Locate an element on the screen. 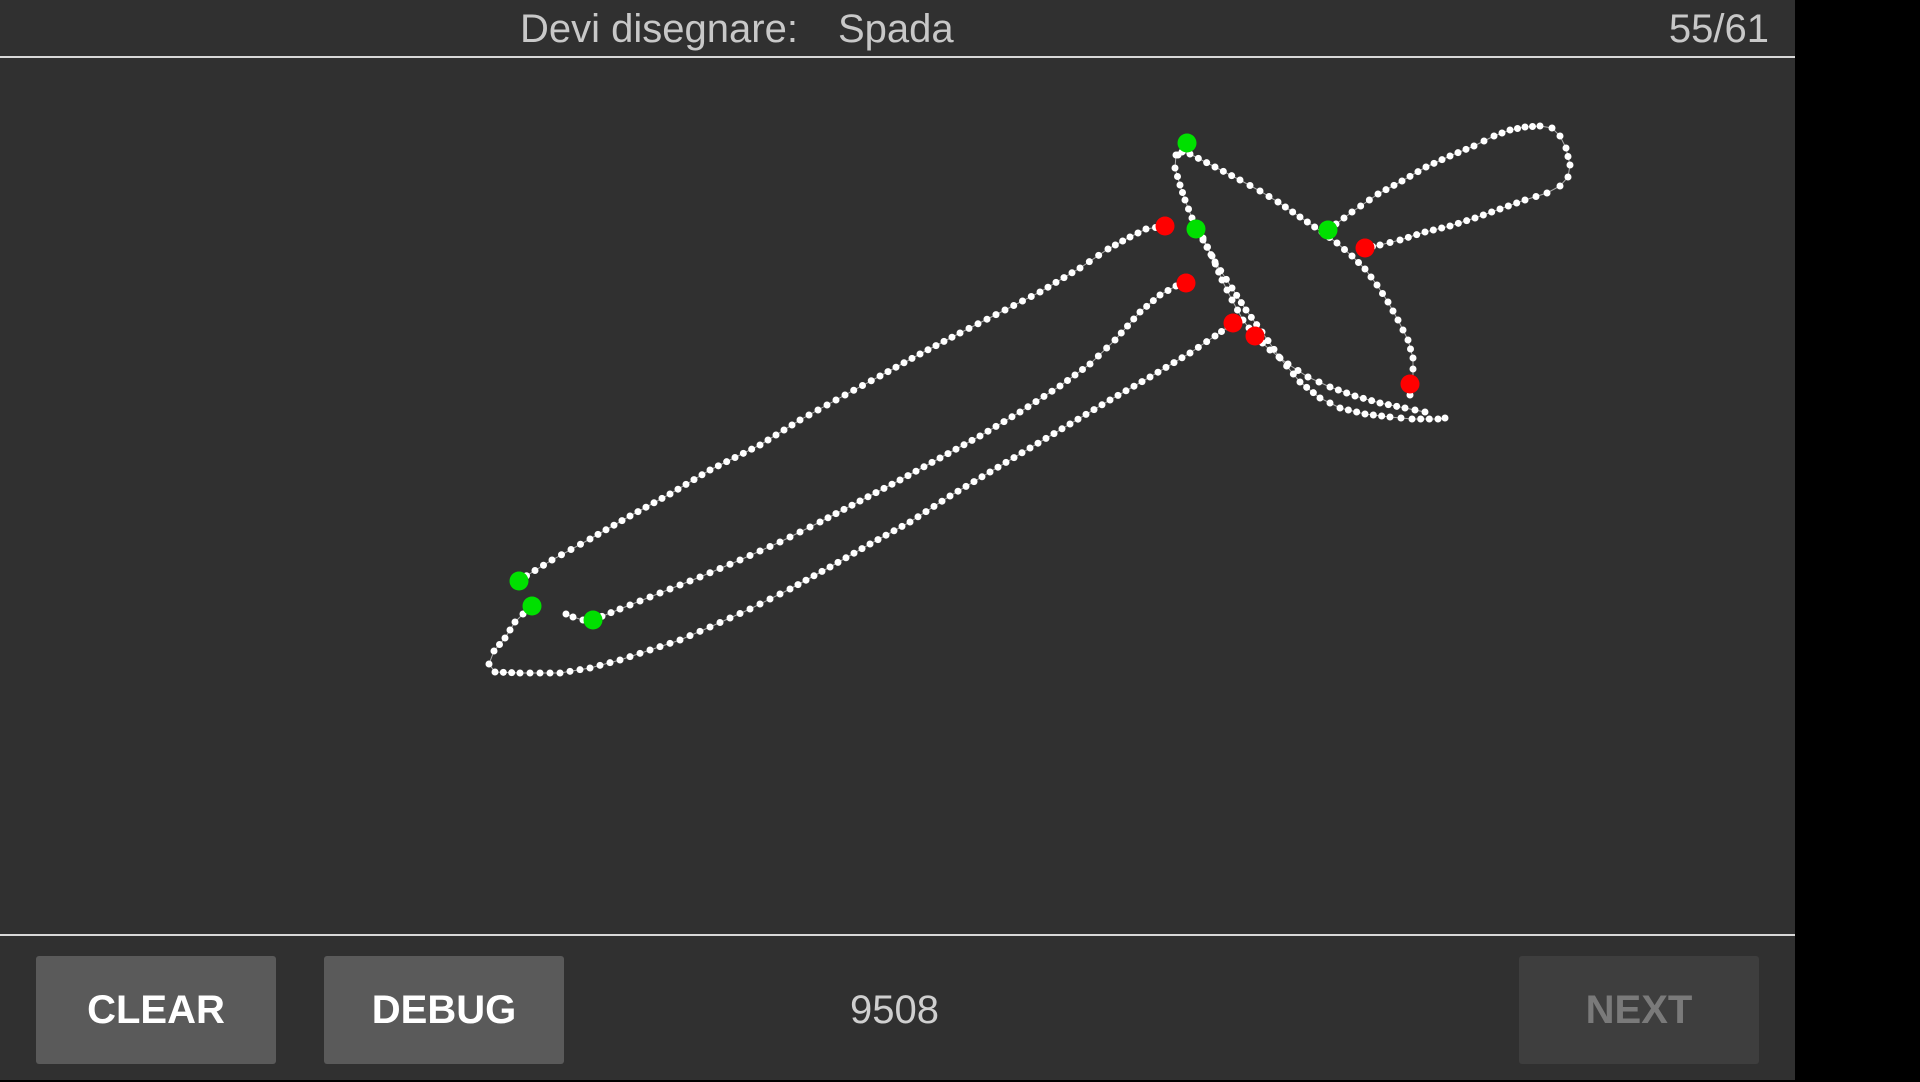 Image resolution: width=1920 pixels, height=1082 pixels. debug-button: DEBUG is located at coordinates (444, 1010).